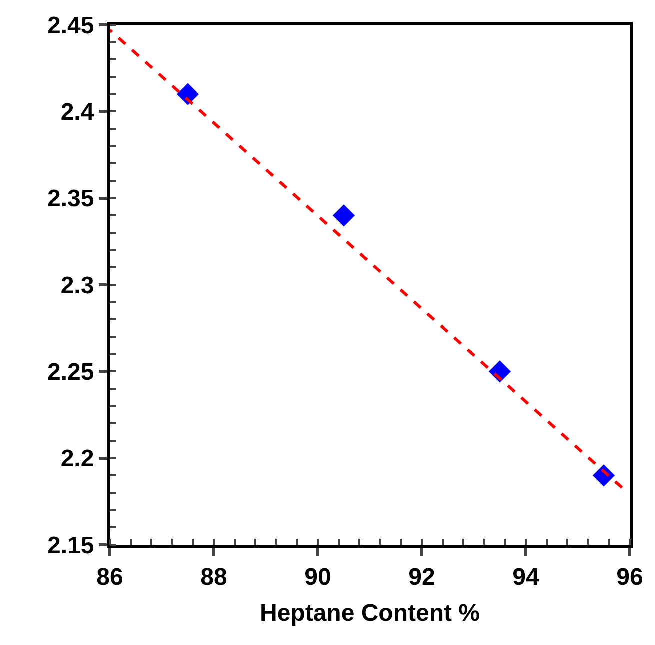  What do you see at coordinates (70, 546) in the screenshot?
I see `y-tick-label: 2.15` at bounding box center [70, 546].